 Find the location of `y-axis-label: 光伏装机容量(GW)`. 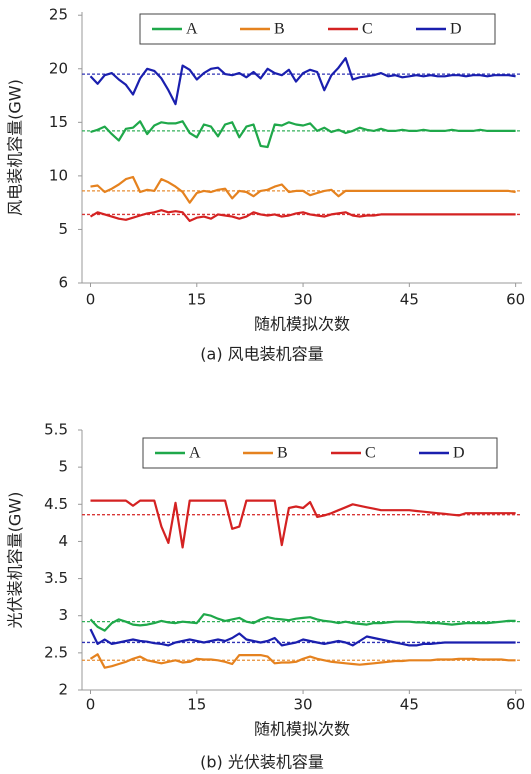

y-axis-label: 光伏装机容量(GW) is located at coordinates (15, 560).